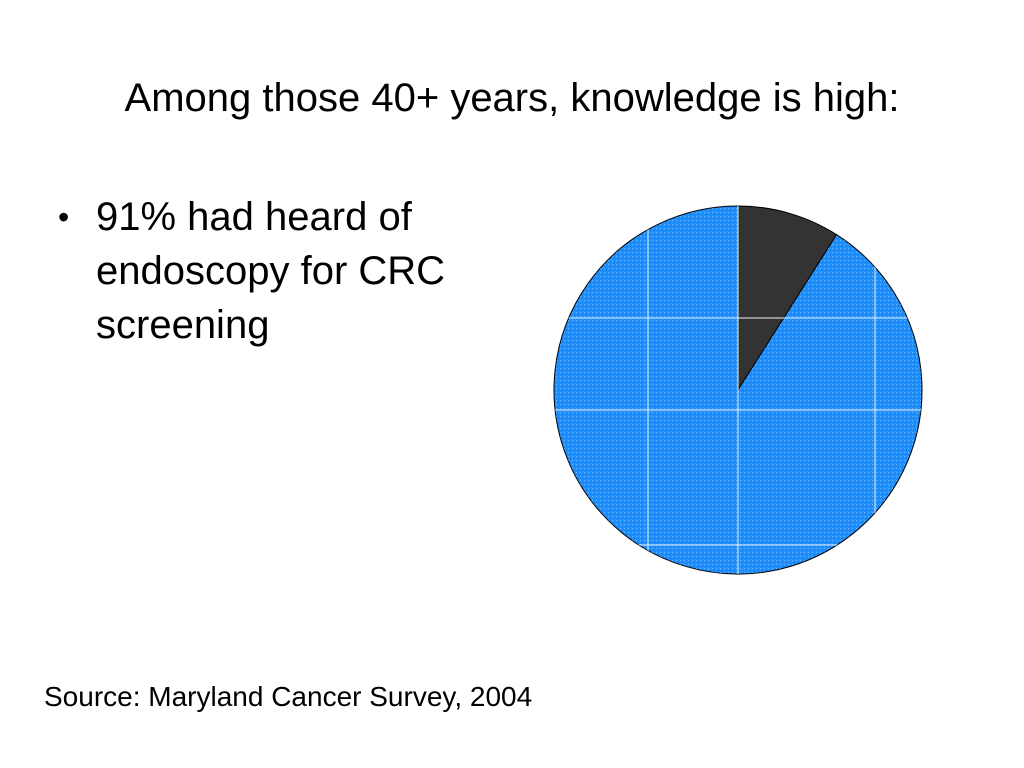 The image size is (1024, 768). Describe the element at coordinates (288, 696) in the screenshot. I see `source-note: Source: Maryland Cancer Survey, 2004` at that location.